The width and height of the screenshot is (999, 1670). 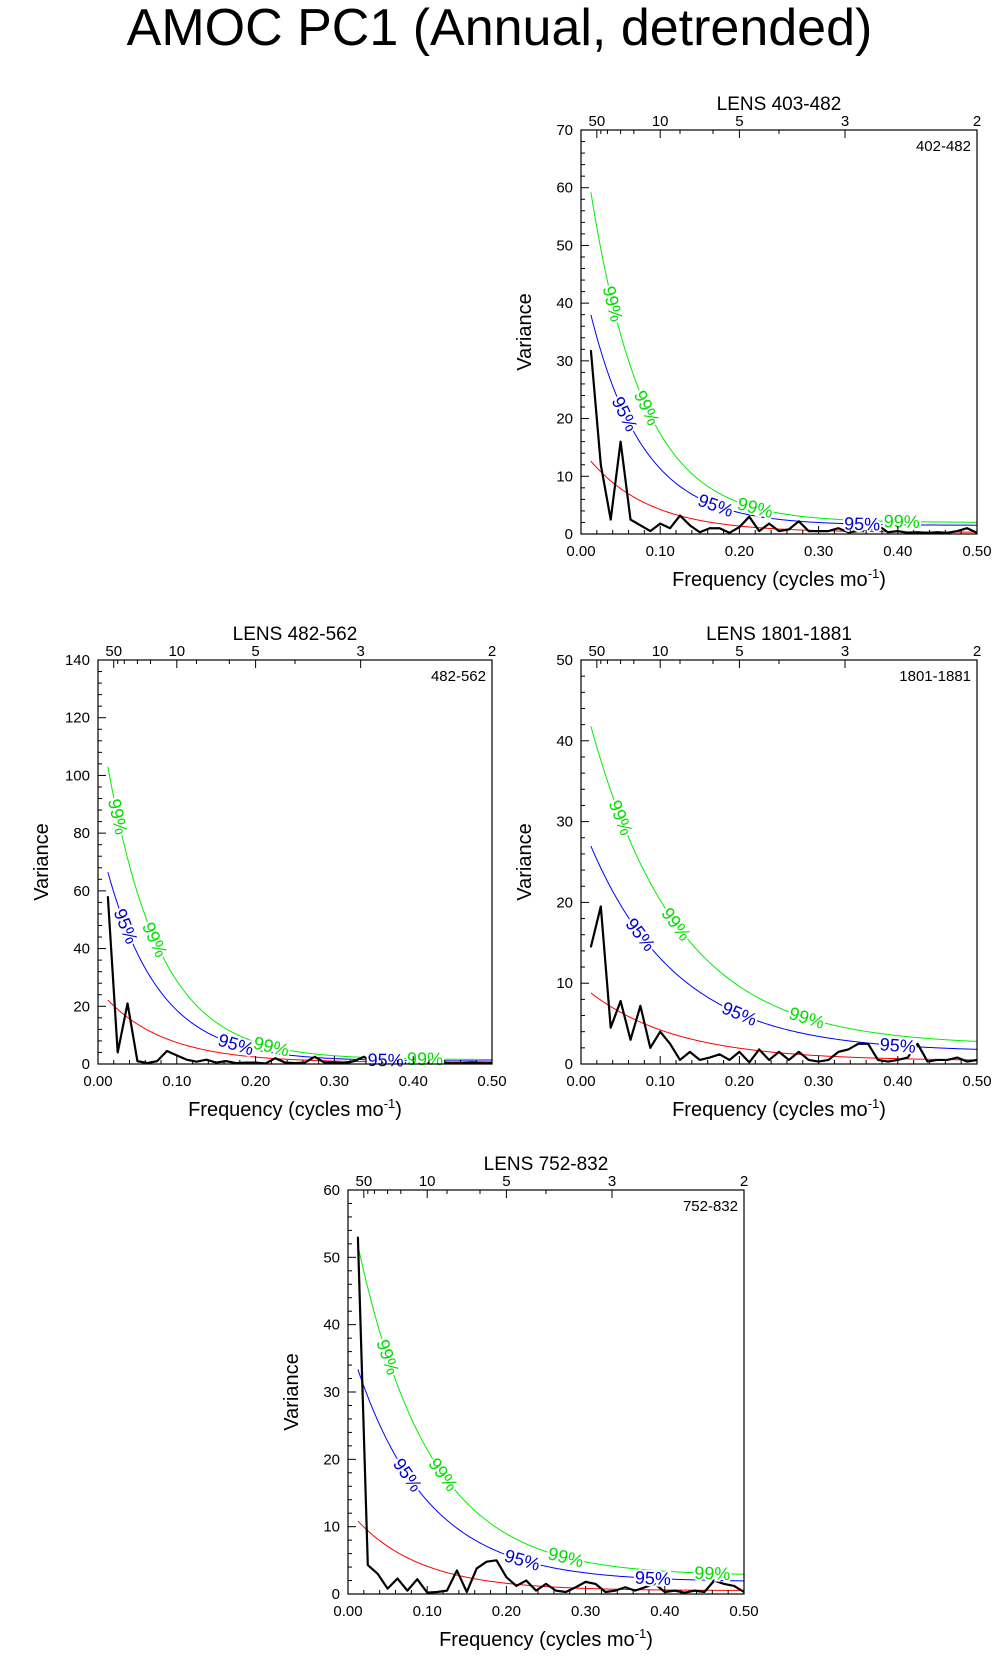 I want to click on y-tick-label: 10, so click(x=564, y=476).